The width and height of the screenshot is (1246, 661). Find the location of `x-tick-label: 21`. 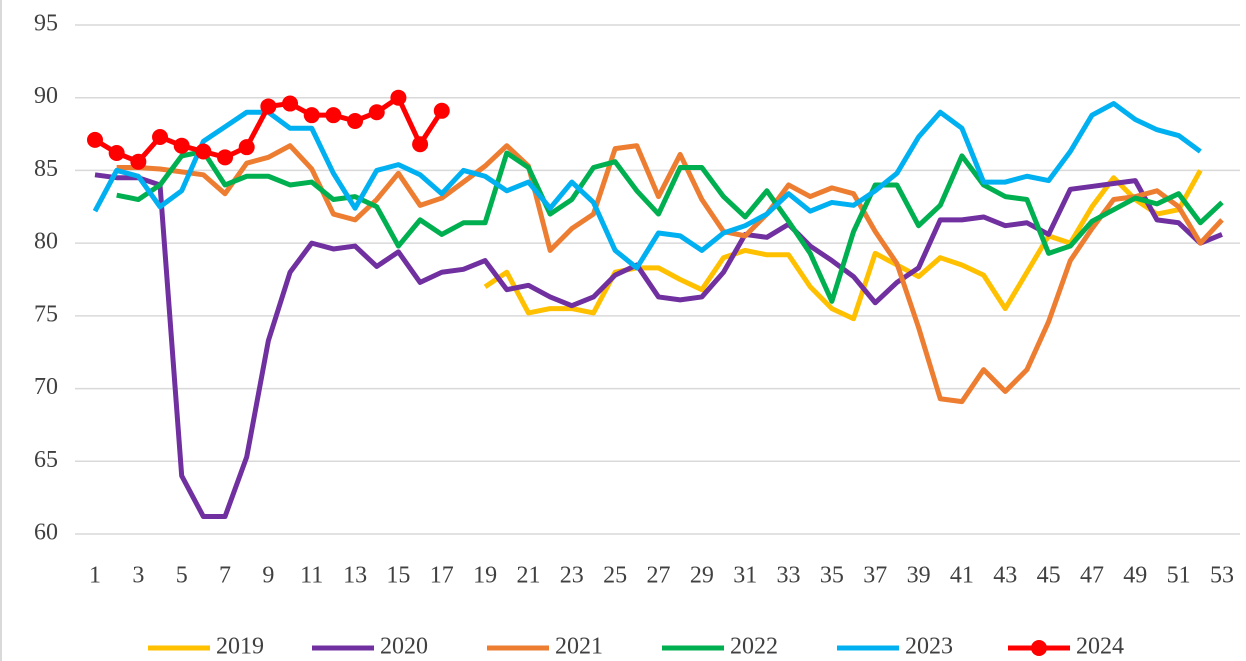

x-tick-label: 21 is located at coordinates (528, 576).